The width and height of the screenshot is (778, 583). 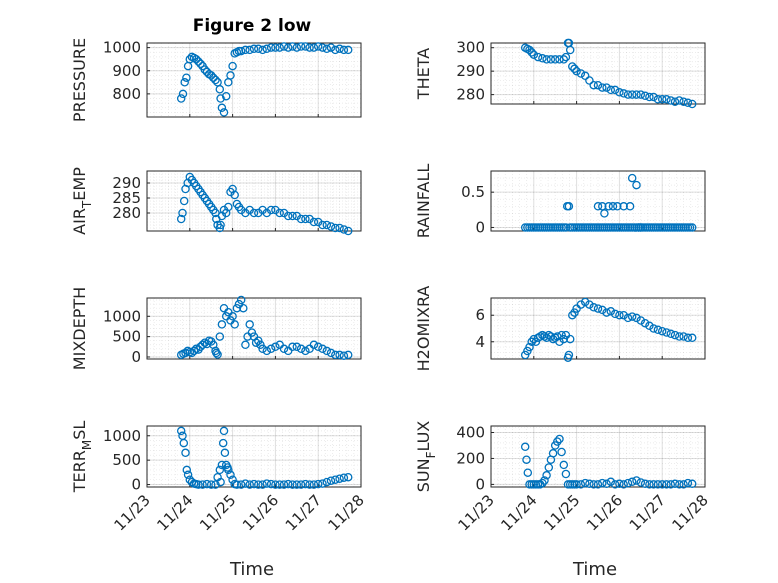 I want to click on y-tick-label: 300, so click(x=470, y=48).